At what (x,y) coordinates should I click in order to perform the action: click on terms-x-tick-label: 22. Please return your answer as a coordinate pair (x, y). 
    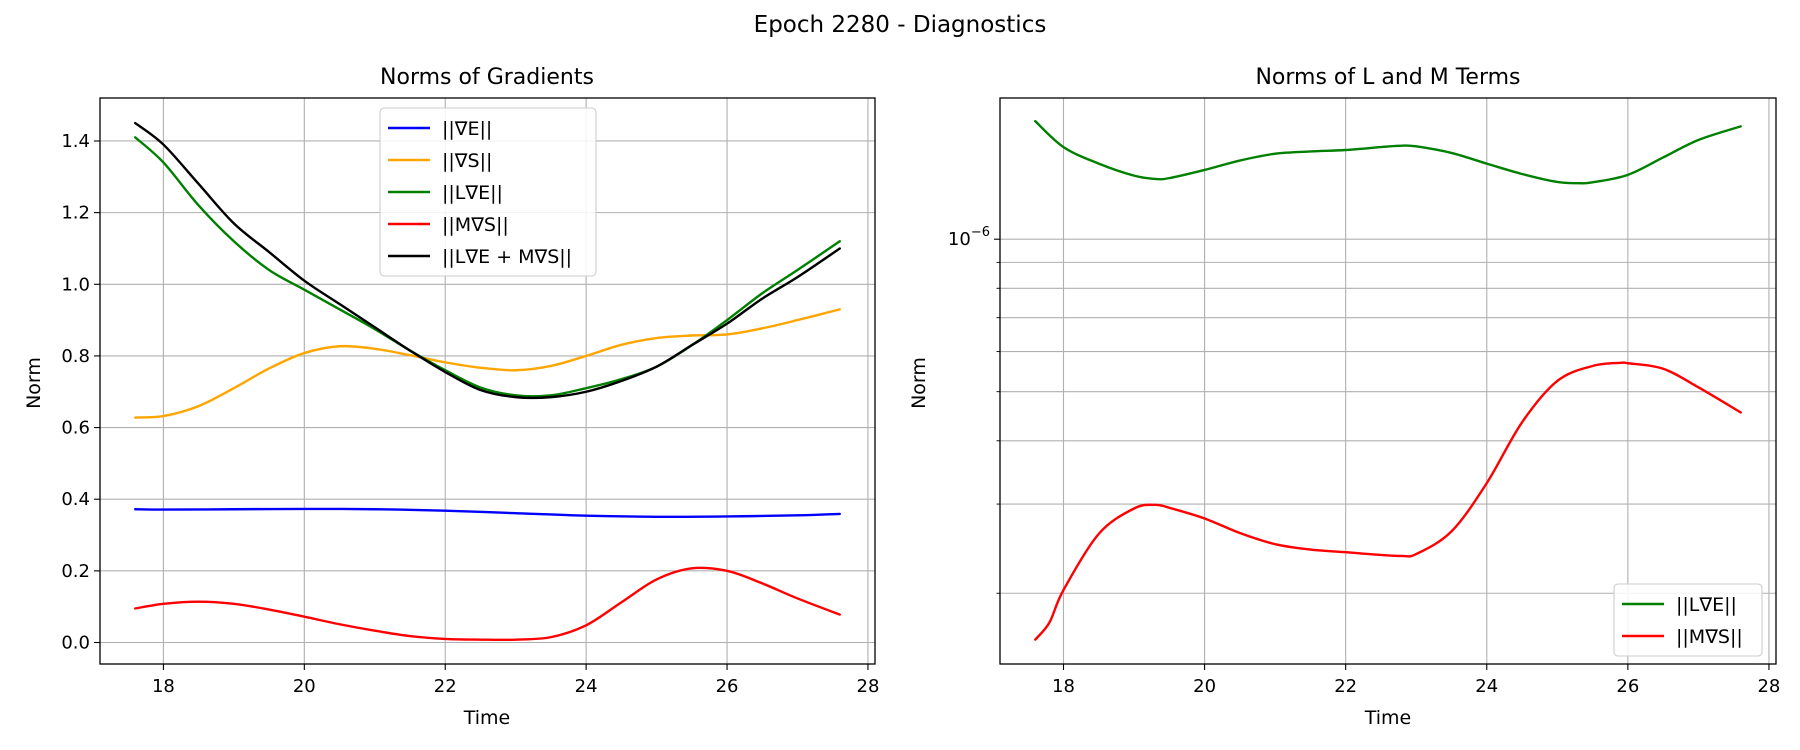
    Looking at the image, I should click on (1345, 686).